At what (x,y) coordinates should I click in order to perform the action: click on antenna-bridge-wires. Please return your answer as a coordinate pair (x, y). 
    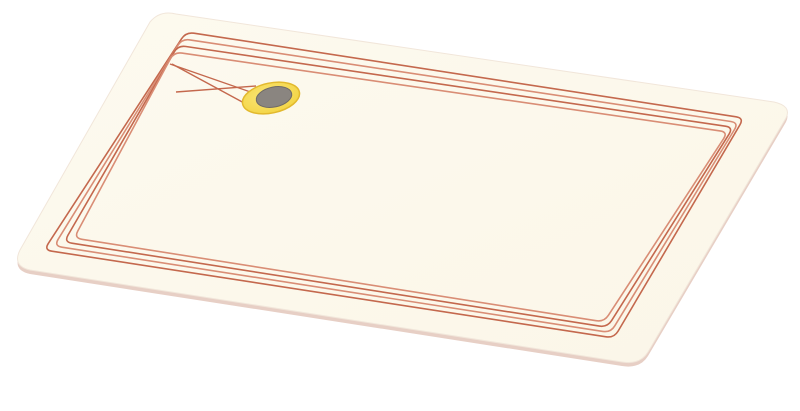
    Looking at the image, I should click on (216, 84).